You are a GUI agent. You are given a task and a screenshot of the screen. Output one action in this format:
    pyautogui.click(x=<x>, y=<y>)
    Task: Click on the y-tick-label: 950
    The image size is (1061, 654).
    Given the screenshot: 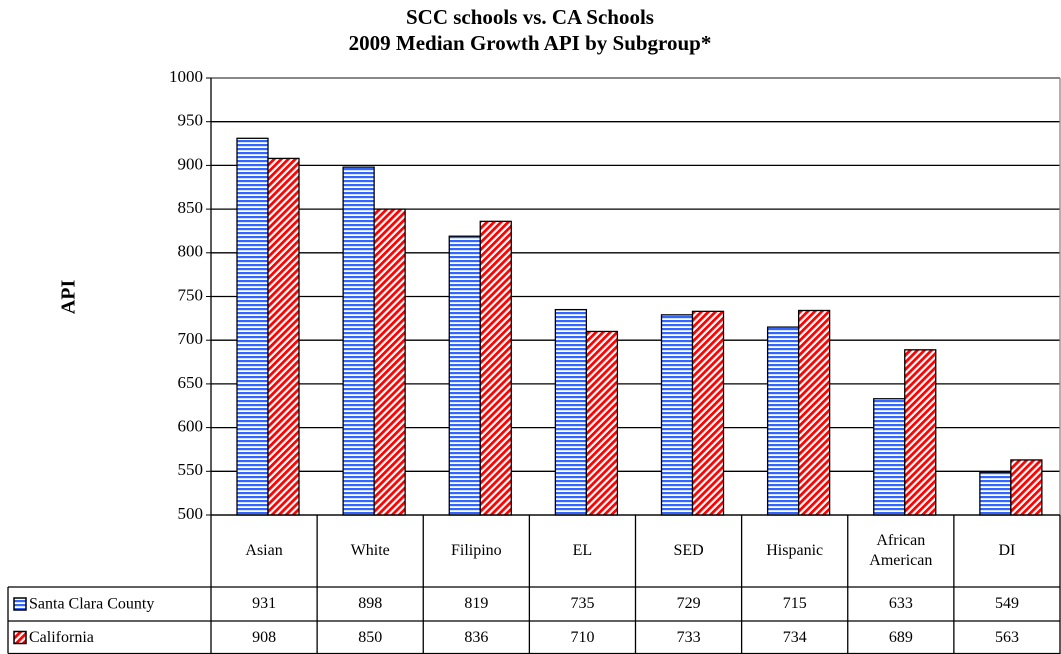 What is the action you would take?
    pyautogui.click(x=191, y=120)
    